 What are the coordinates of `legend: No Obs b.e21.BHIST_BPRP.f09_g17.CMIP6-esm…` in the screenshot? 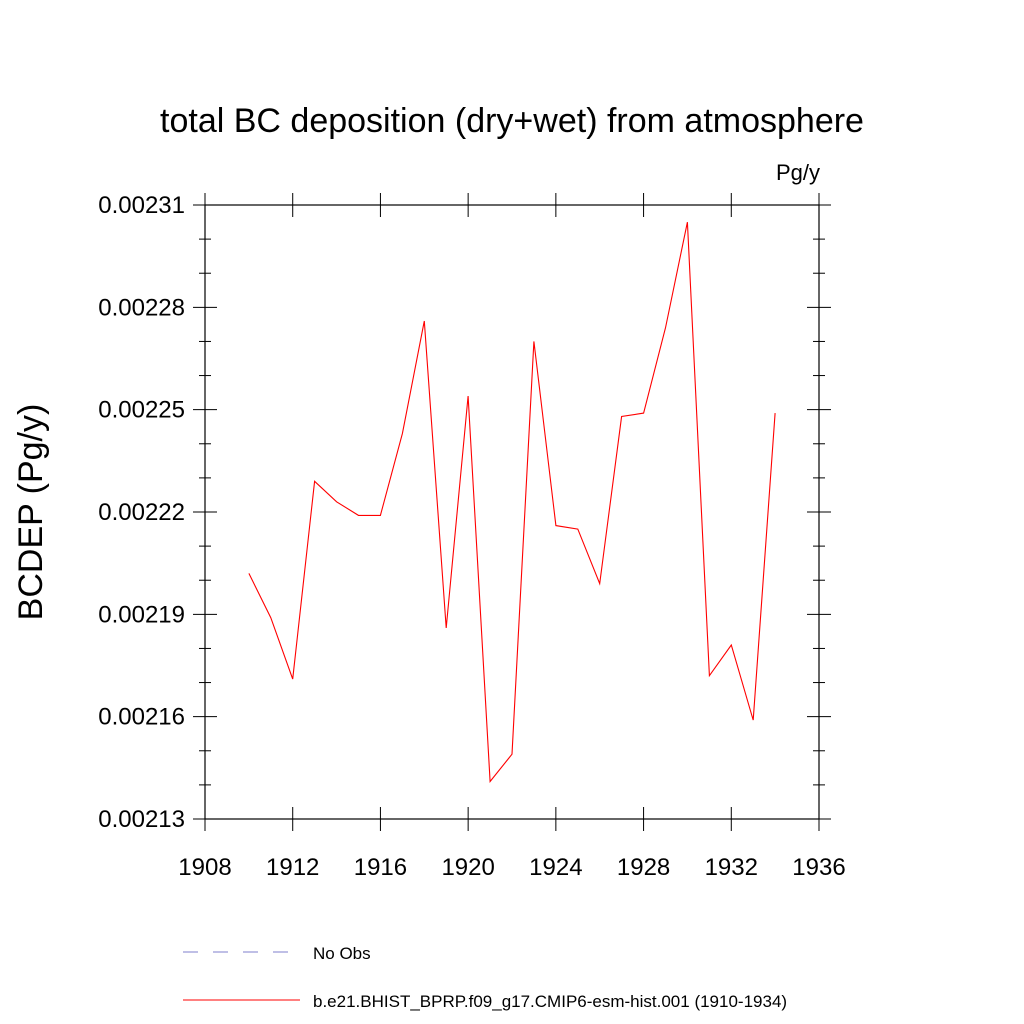 It's located at (485, 977).